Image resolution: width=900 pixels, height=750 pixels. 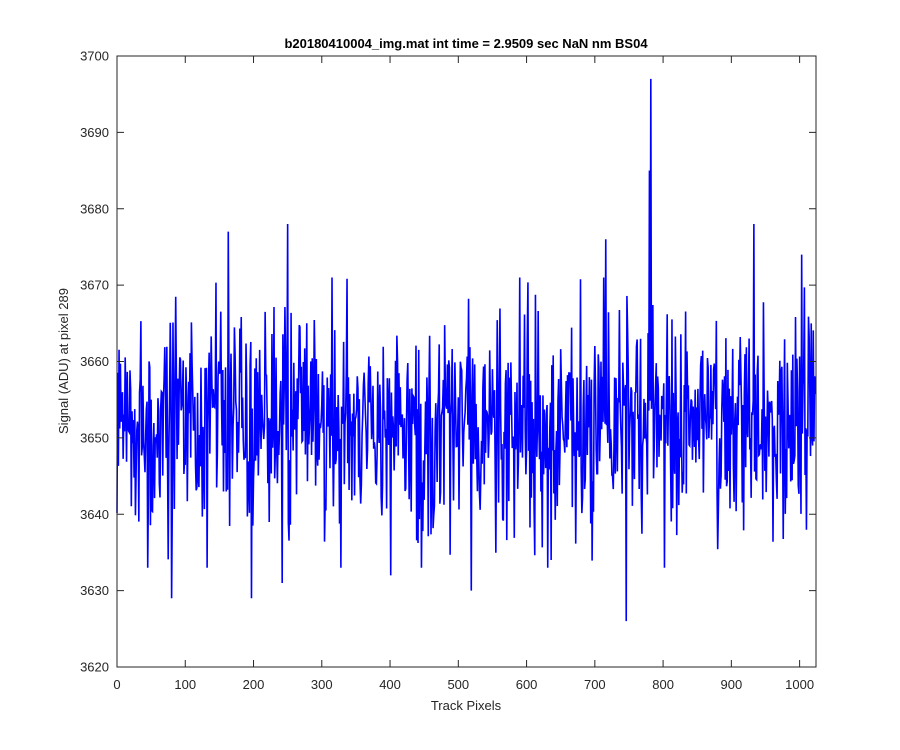 What do you see at coordinates (116, 684) in the screenshot?
I see `x-tick-label: 0` at bounding box center [116, 684].